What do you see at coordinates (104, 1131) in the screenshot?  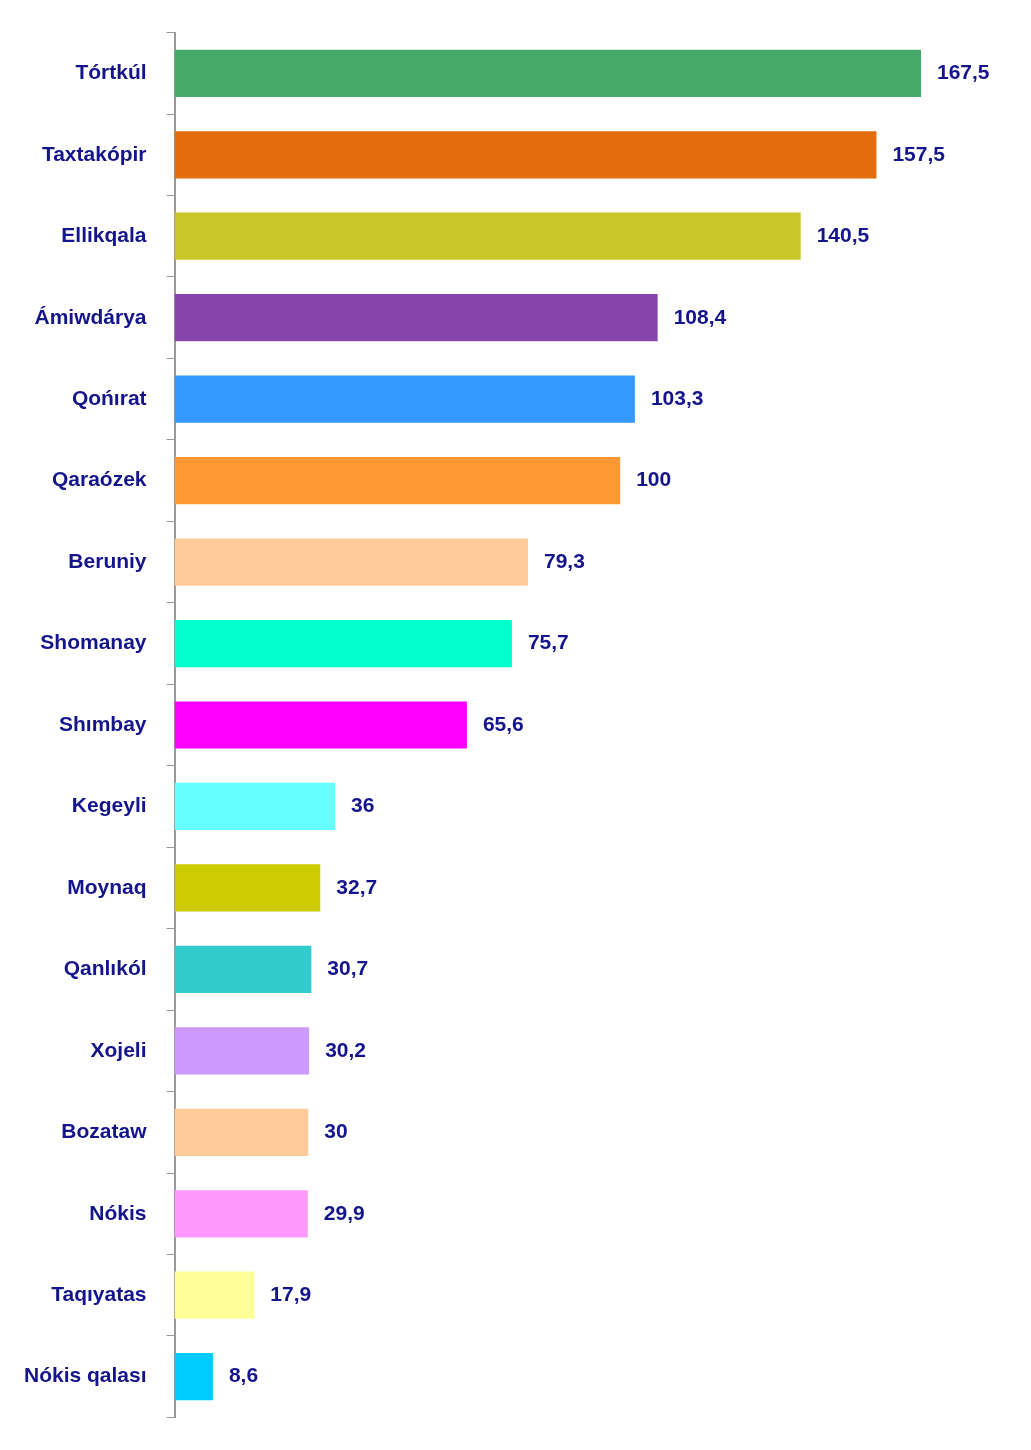 I see `y-tick-label: Bozataw` at bounding box center [104, 1131].